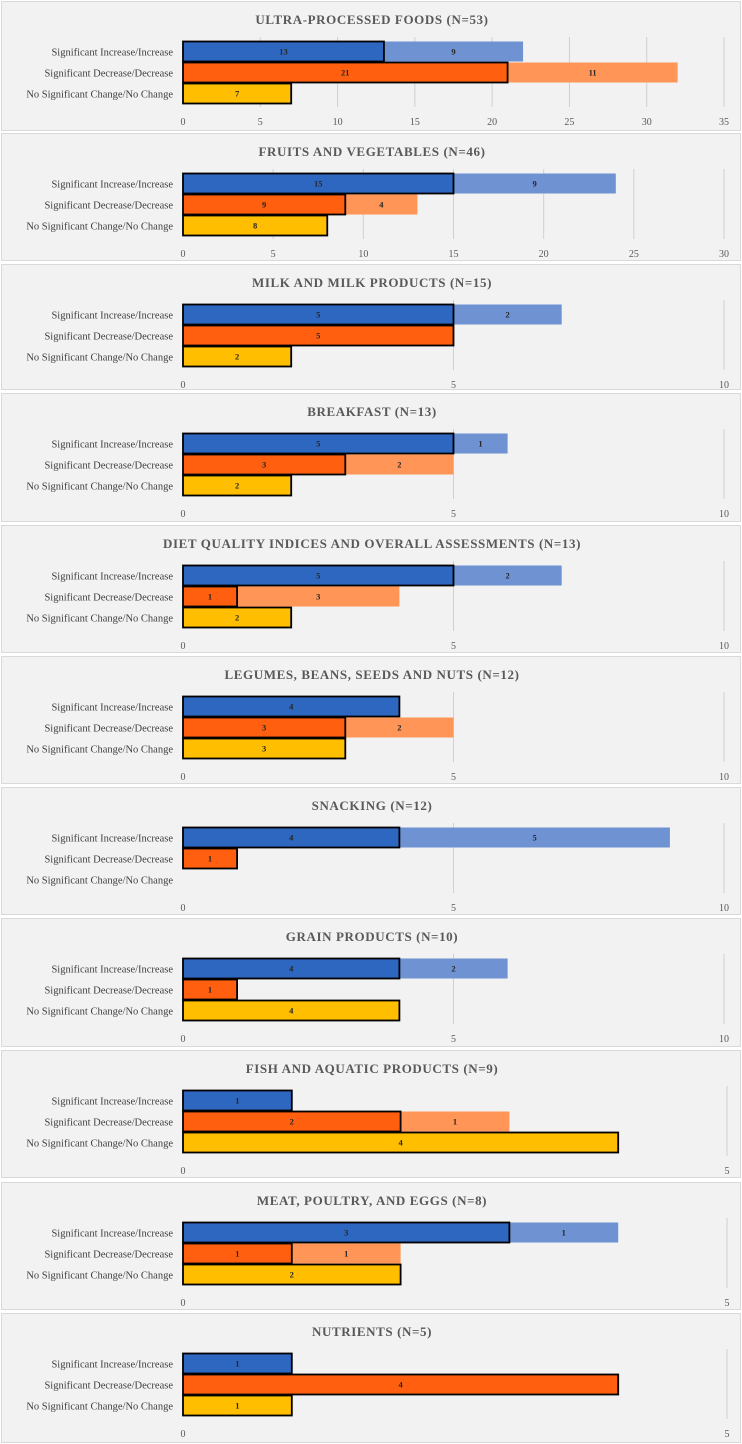 This screenshot has width=742, height=1444. I want to click on x-tick-label: 15, so click(454, 254).